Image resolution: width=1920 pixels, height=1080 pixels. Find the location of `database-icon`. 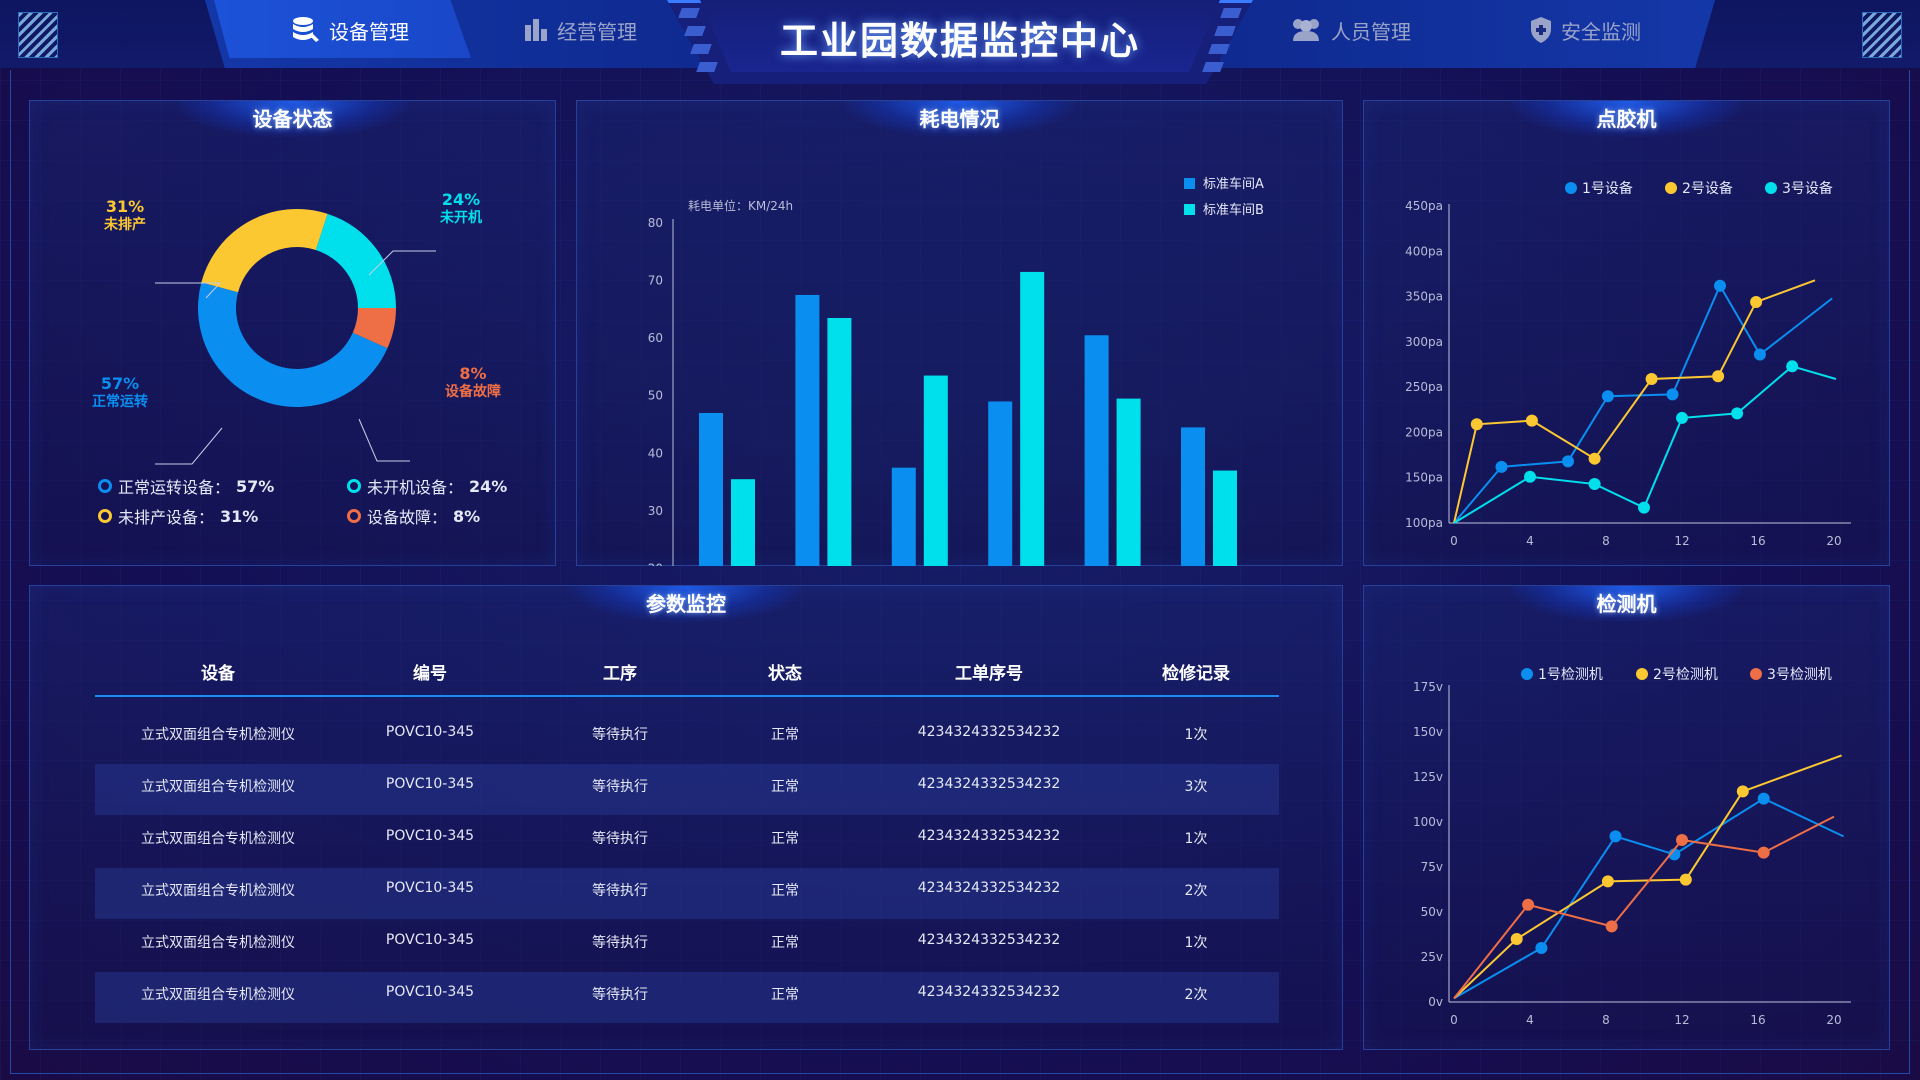

database-icon is located at coordinates (306, 29).